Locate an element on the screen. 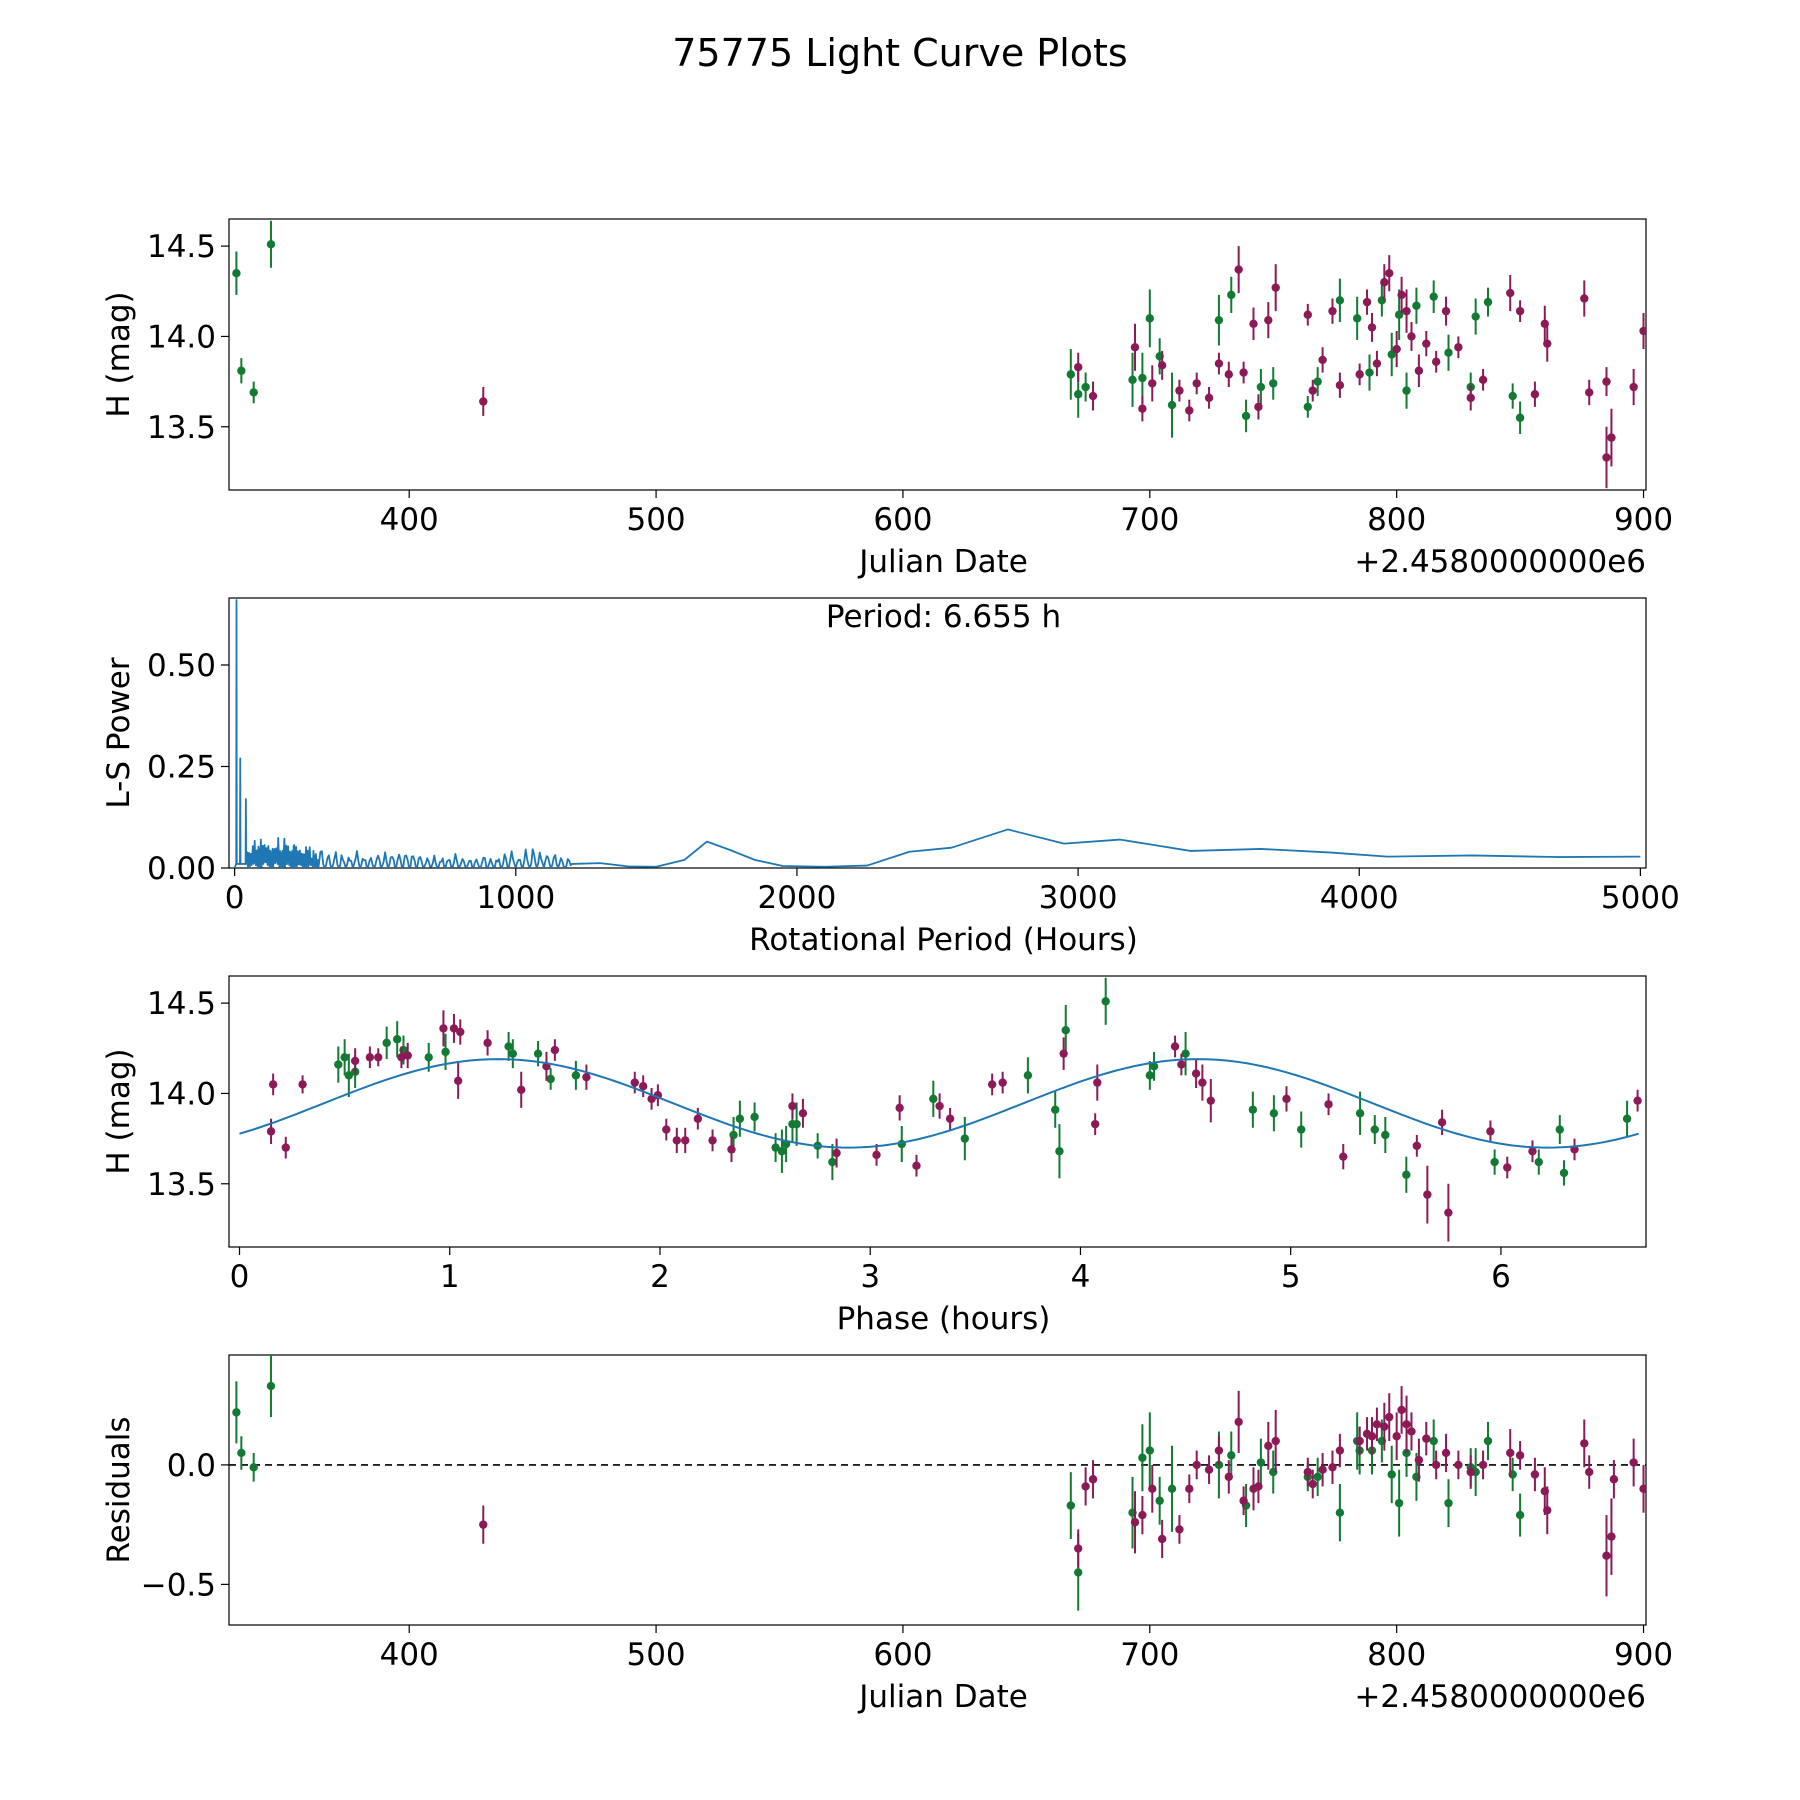  x-tick-label: 2 is located at coordinates (660, 1277).